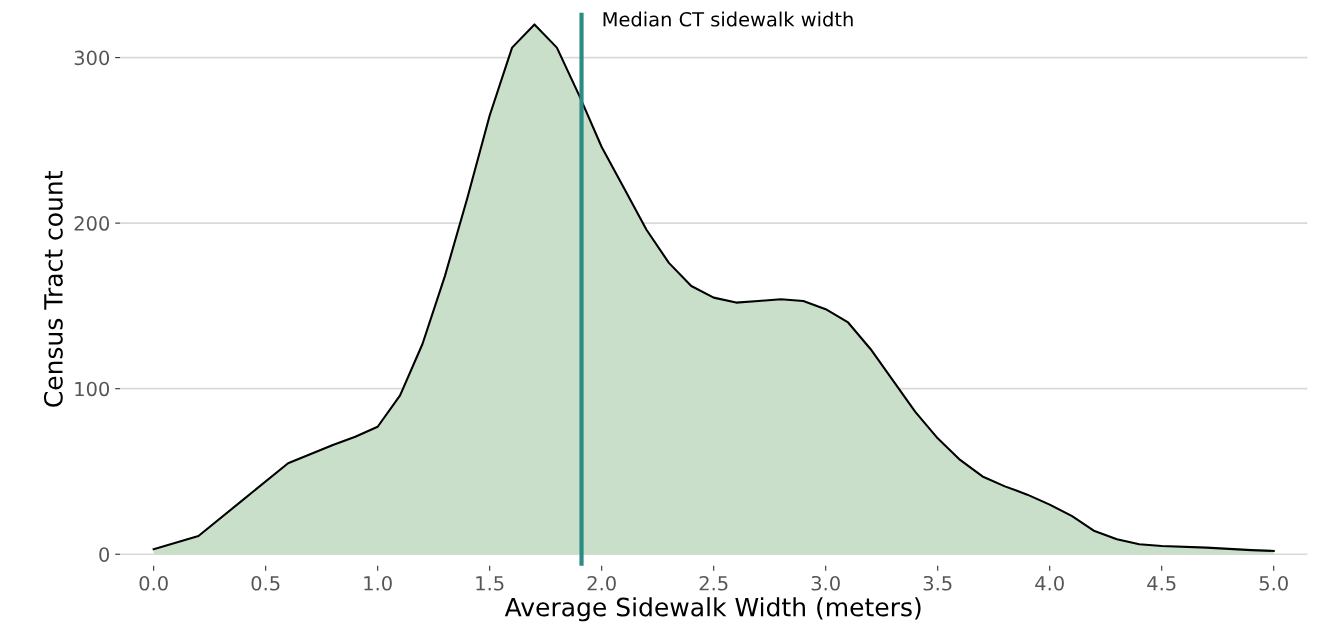 Image resolution: width=1334 pixels, height=643 pixels. Describe the element at coordinates (937, 583) in the screenshot. I see `x-tick-label: 3.5` at that location.